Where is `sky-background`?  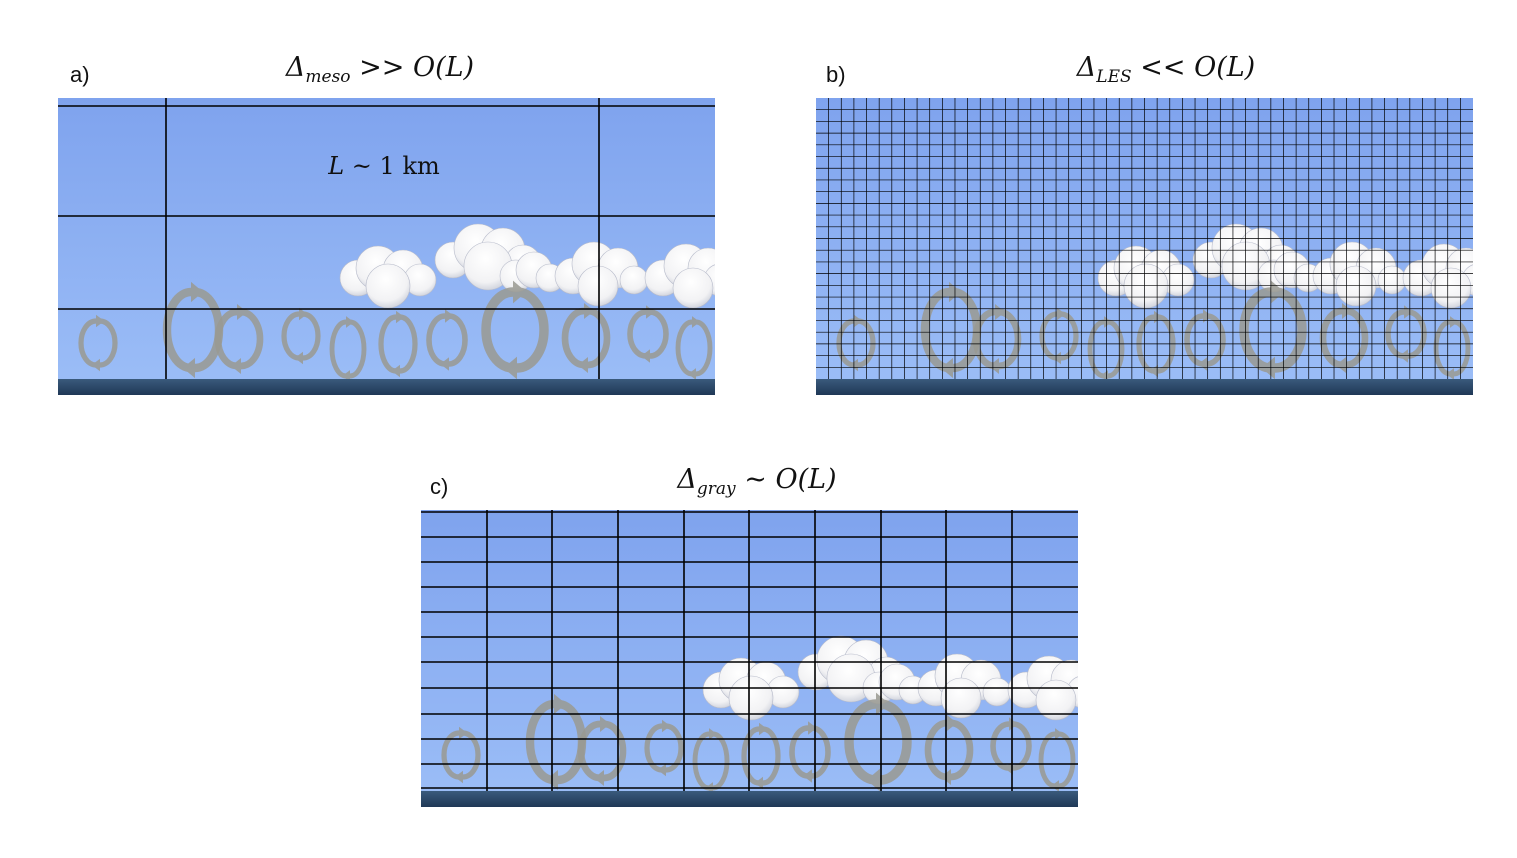
sky-background is located at coordinates (386, 246).